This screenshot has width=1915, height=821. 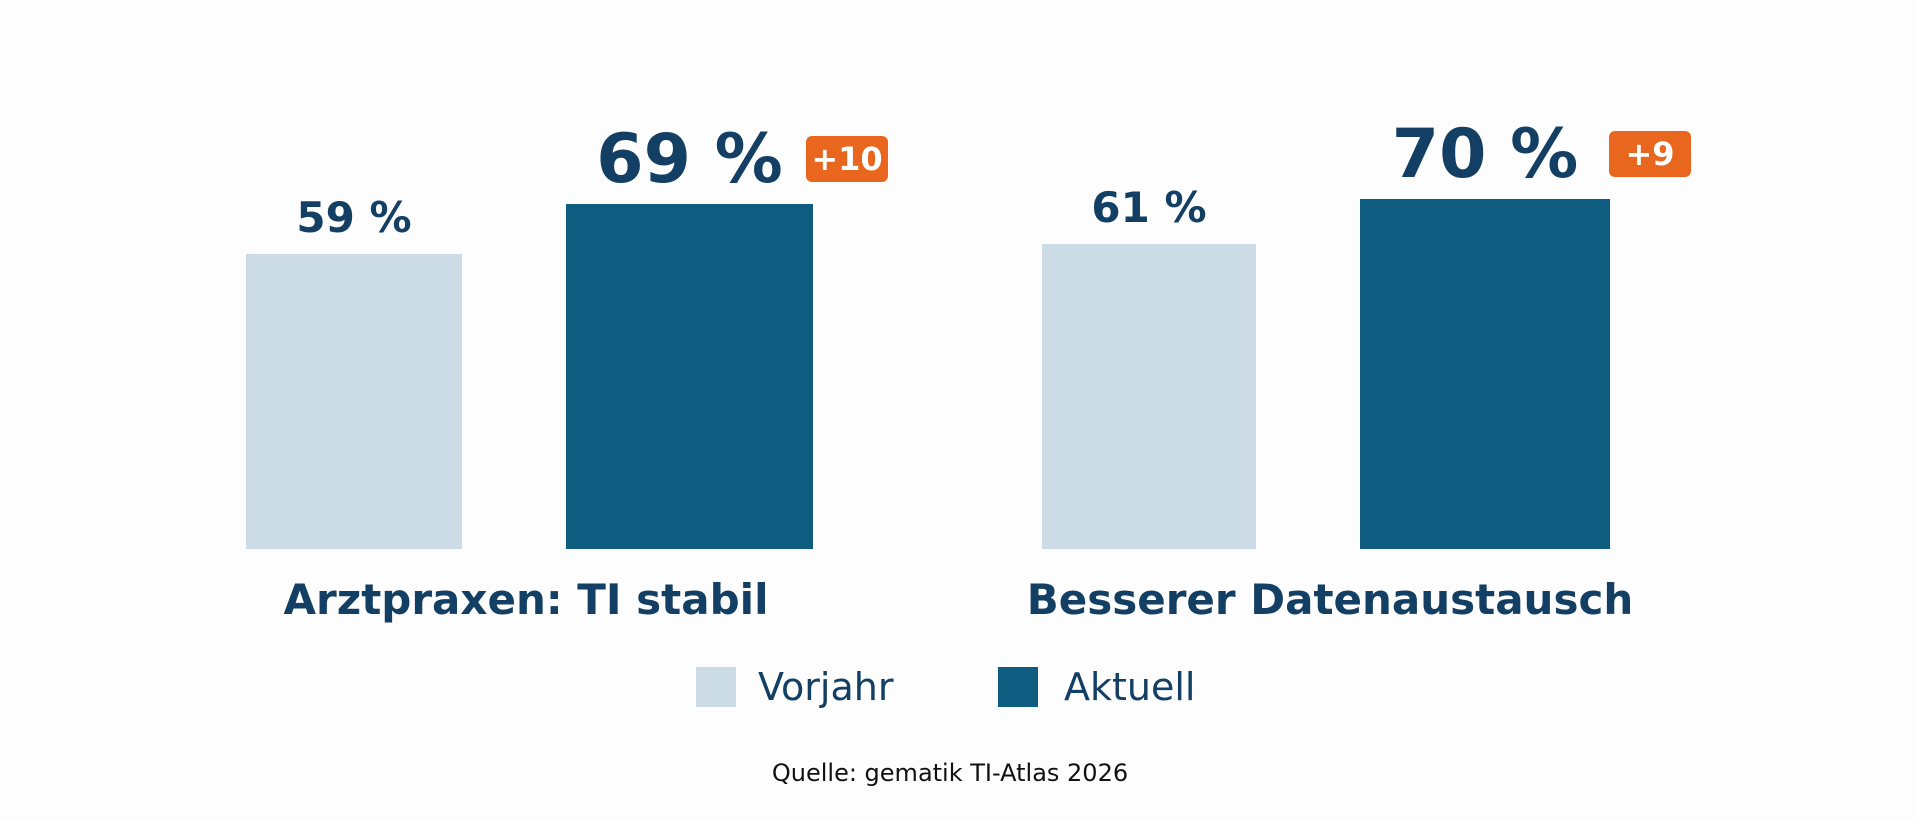 What do you see at coordinates (1330, 599) in the screenshot?
I see `category-label-datenaustausch: Besserer Datenaustausch` at bounding box center [1330, 599].